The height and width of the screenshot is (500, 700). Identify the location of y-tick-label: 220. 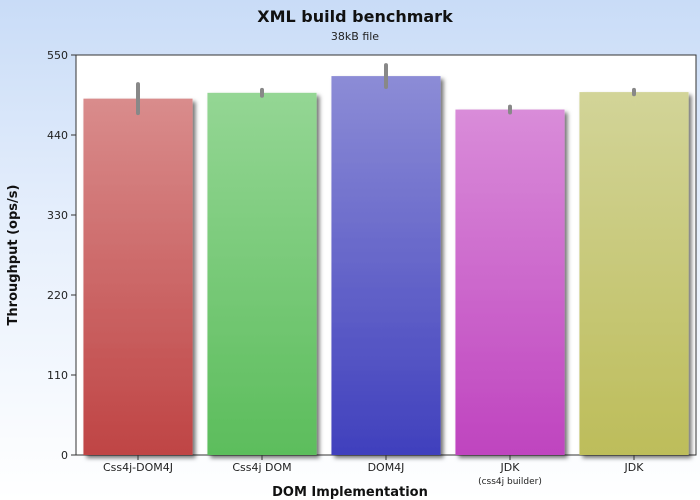
(57, 295).